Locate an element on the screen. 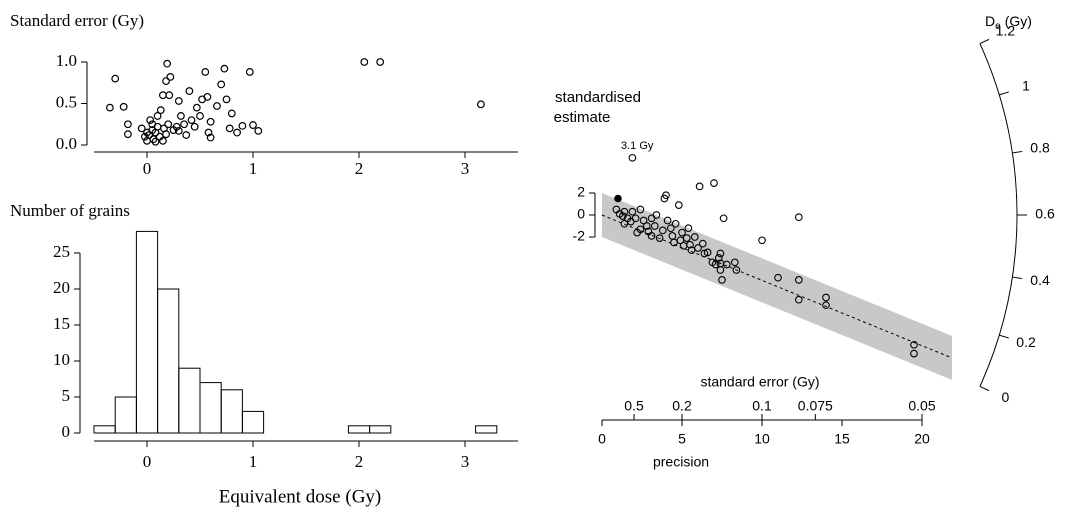 Image resolution: width=1070 pixels, height=510 pixels. x2-tick-label: 0.5 is located at coordinates (634, 406).